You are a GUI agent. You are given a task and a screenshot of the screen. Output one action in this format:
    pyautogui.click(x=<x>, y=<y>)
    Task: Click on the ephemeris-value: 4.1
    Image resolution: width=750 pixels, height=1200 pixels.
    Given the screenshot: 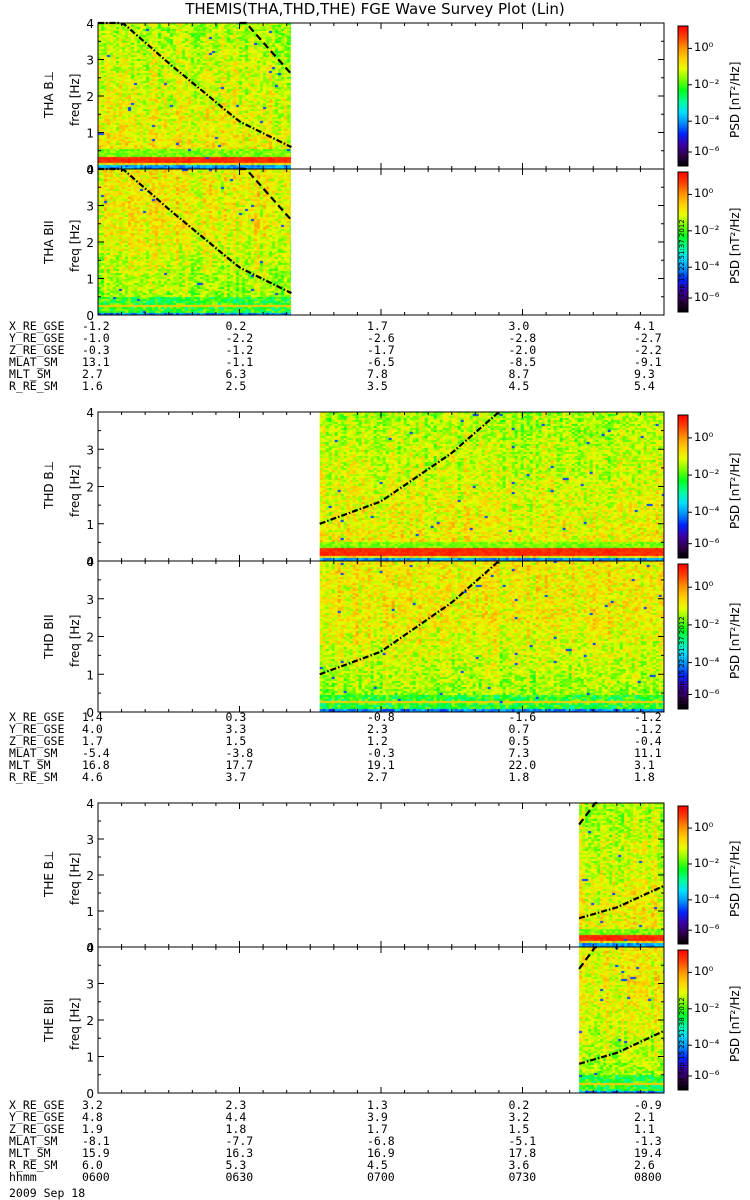 What is the action you would take?
    pyautogui.click(x=644, y=326)
    